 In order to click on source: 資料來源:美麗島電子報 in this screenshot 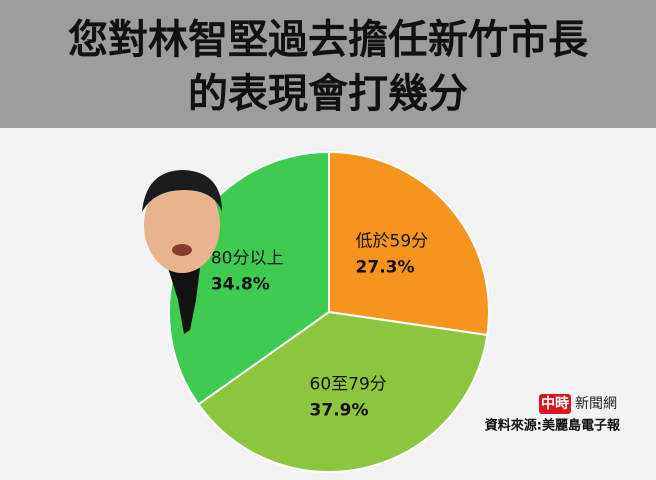, I will do `click(553, 426)`.